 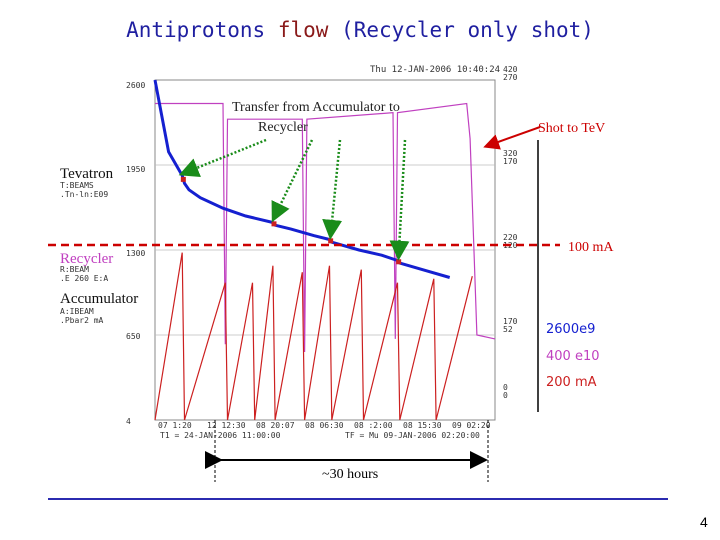 I want to click on transfer-markers, so click(x=291, y=220).